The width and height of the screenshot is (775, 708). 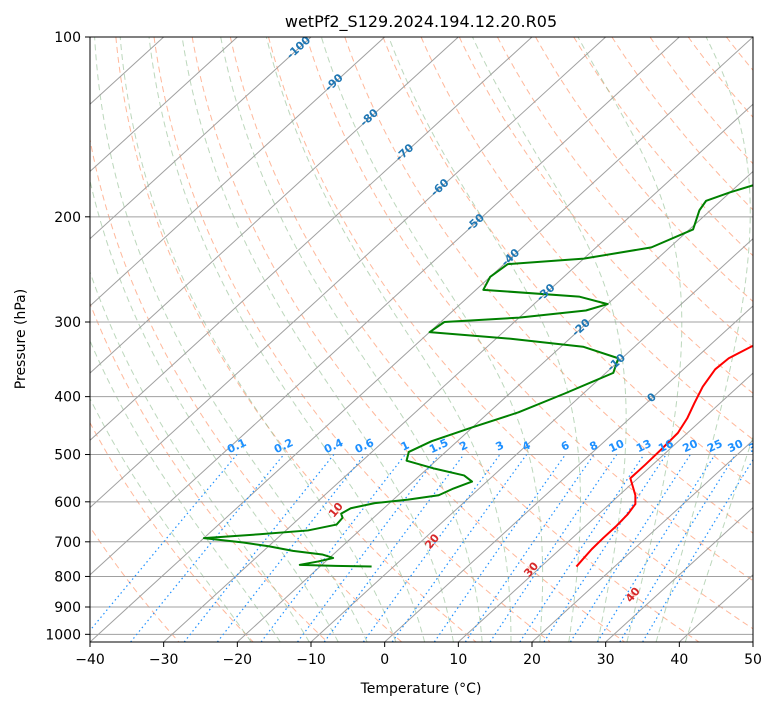 I want to click on isotherm-label: -100, so click(x=298, y=47).